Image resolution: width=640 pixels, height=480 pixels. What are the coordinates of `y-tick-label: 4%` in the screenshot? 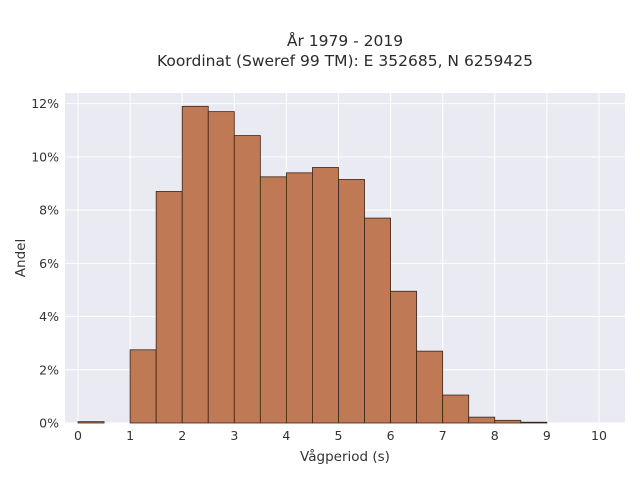 It's located at (49, 316).